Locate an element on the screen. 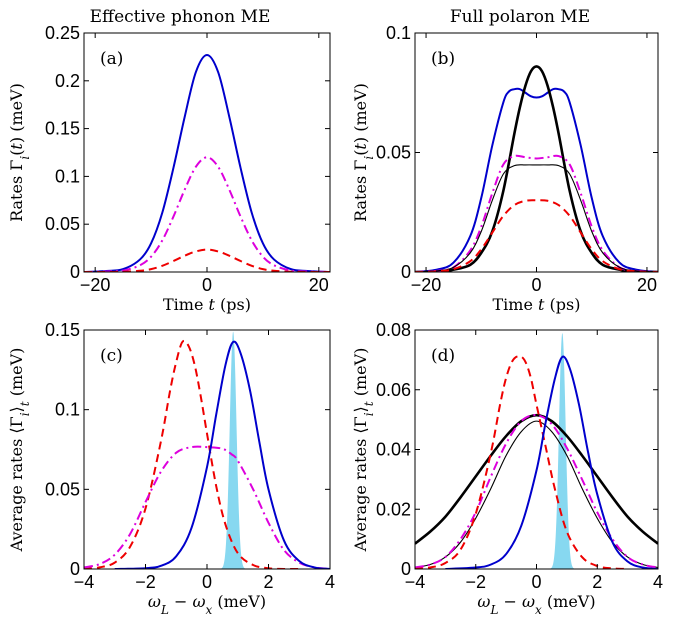 Image resolution: width=693 pixels, height=623 pixels. panel-label: (d) is located at coordinates (443, 356).